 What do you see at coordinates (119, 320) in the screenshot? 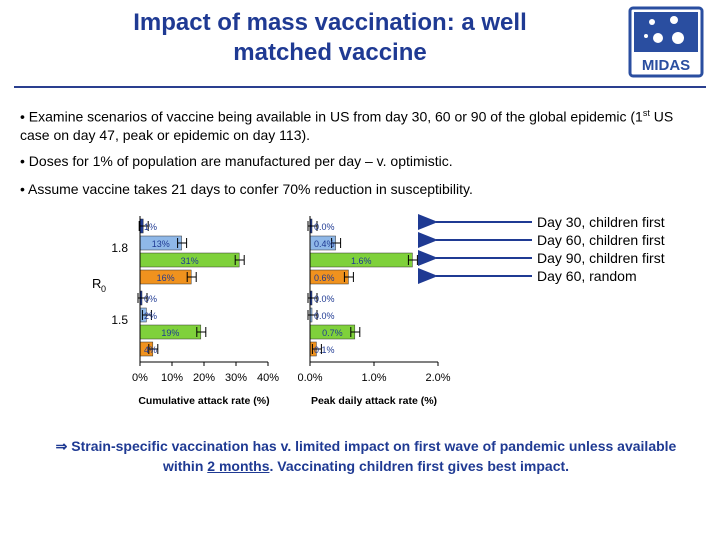
I see `group-label: 1.5` at bounding box center [119, 320].